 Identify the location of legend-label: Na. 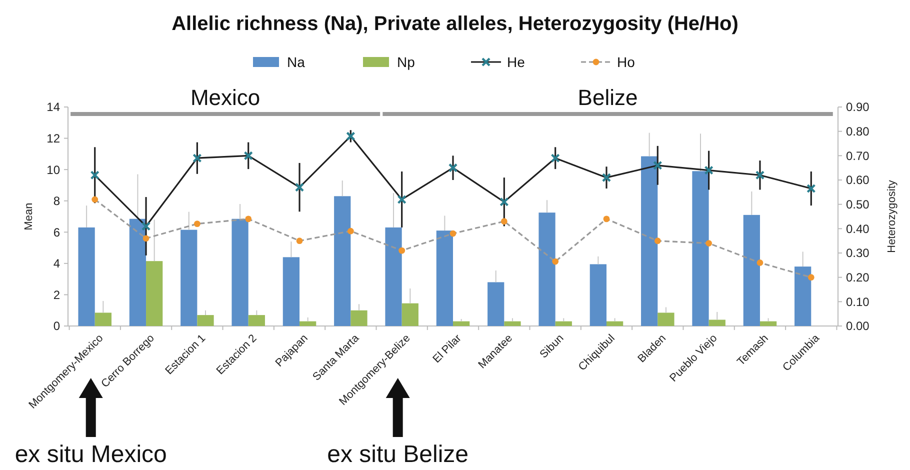
(296, 62).